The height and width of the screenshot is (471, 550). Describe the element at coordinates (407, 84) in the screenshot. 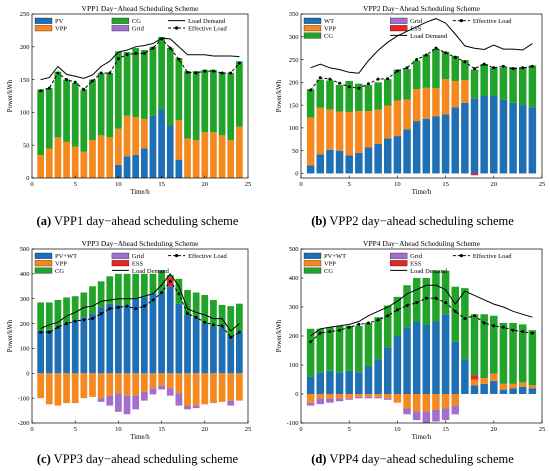

I see `bar-cg-t11` at that location.